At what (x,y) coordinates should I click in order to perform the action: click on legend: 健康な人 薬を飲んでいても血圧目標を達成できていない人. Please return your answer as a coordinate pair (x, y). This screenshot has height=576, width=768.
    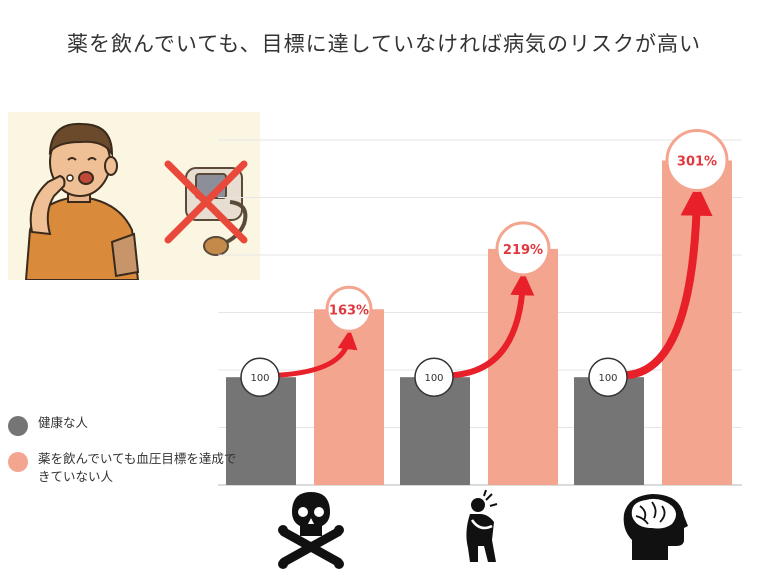
    Looking at the image, I should click on (123, 457).